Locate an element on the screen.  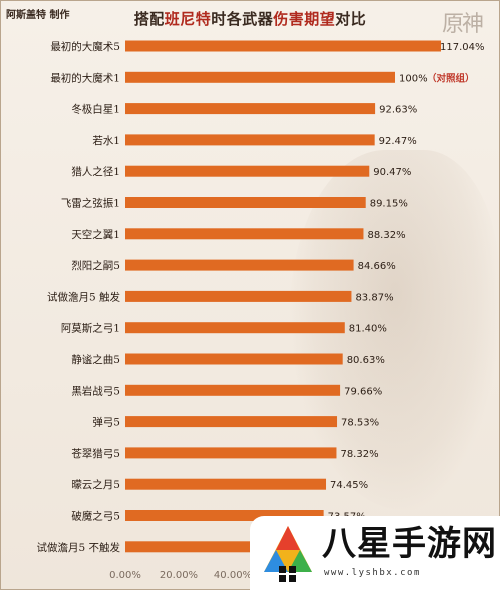
data-label: 81.40% is located at coordinates (368, 329).